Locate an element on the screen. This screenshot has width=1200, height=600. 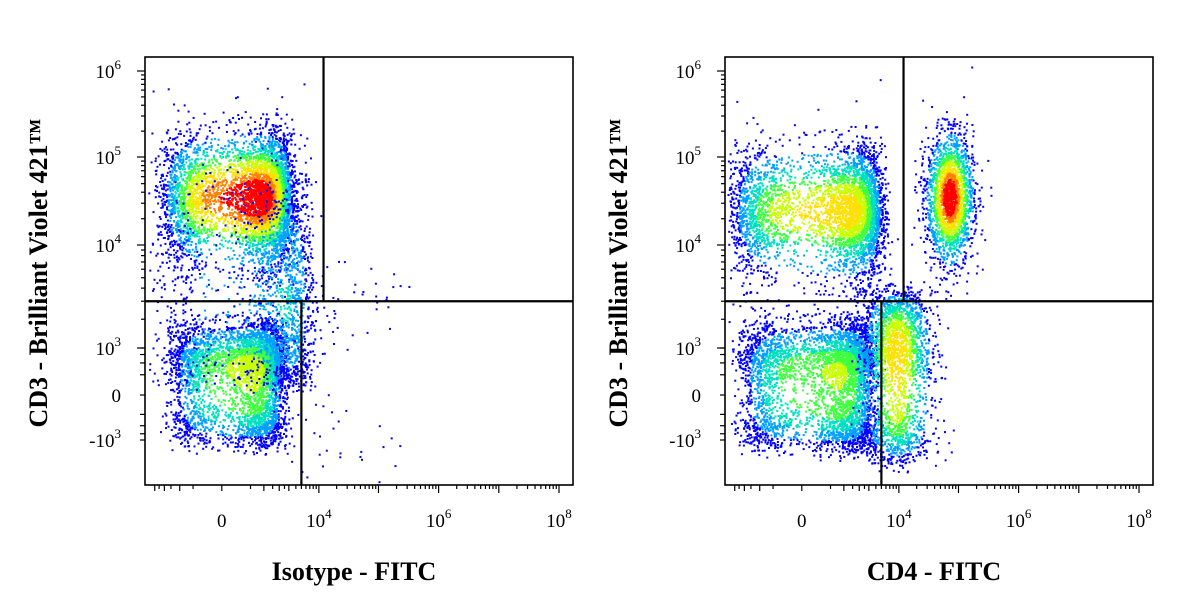
dot-cloud is located at coordinates (279, 283).